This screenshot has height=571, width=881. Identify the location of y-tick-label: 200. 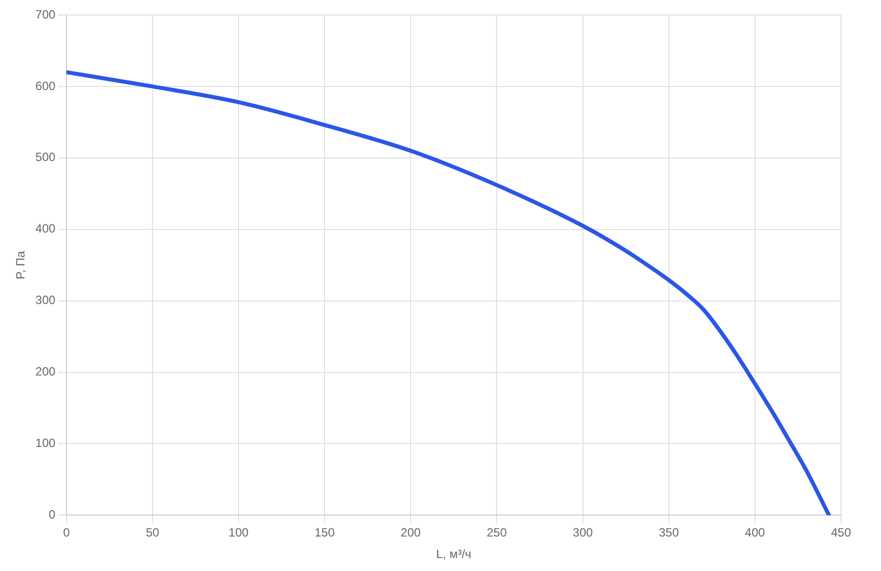
(45, 371).